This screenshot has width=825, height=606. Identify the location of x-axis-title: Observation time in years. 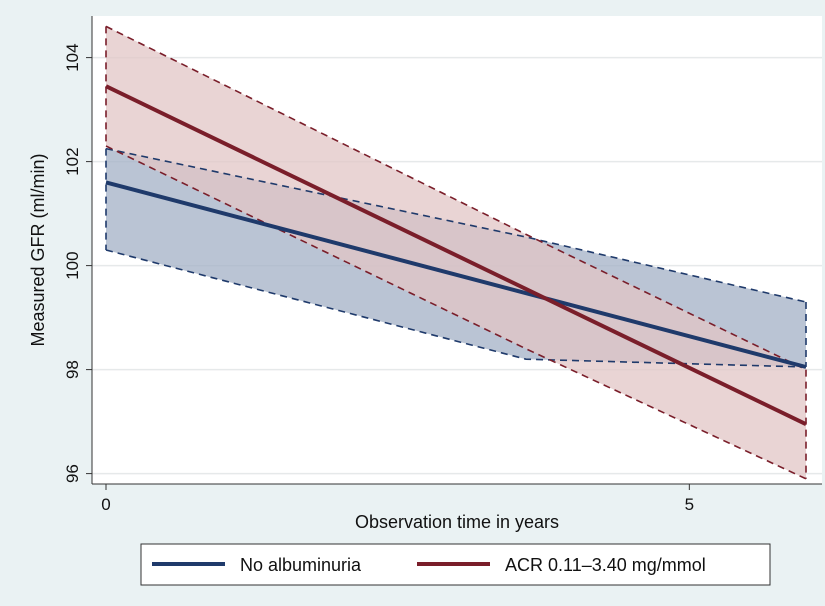
(457, 522).